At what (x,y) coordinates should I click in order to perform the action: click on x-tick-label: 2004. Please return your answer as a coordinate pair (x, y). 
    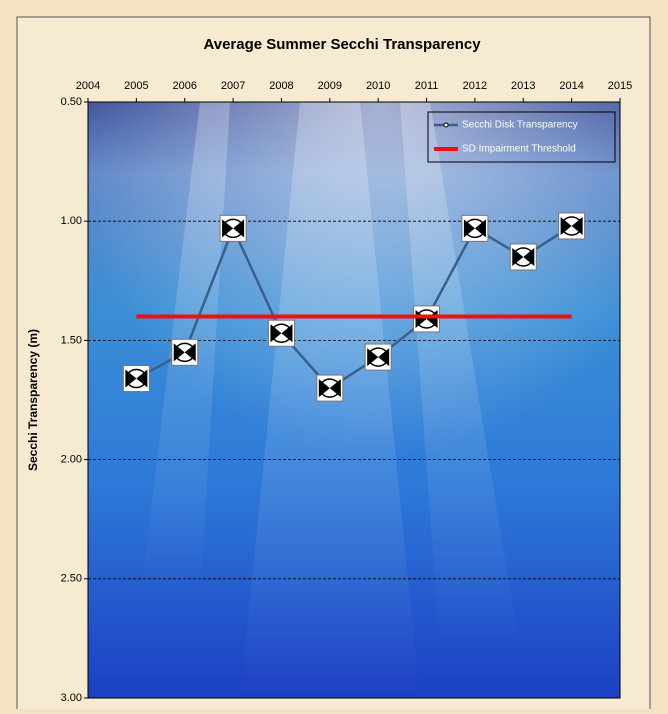
    Looking at the image, I should click on (88, 86).